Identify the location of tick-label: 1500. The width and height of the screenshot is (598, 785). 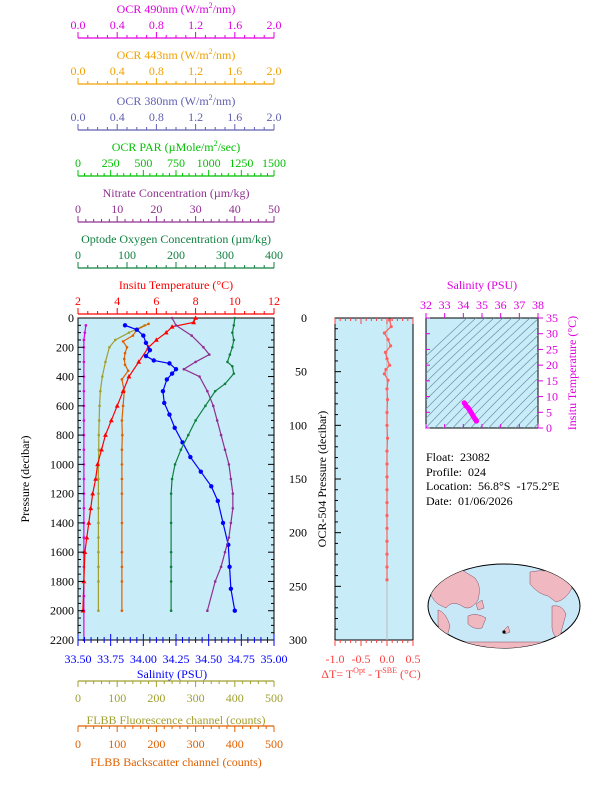
(274, 163).